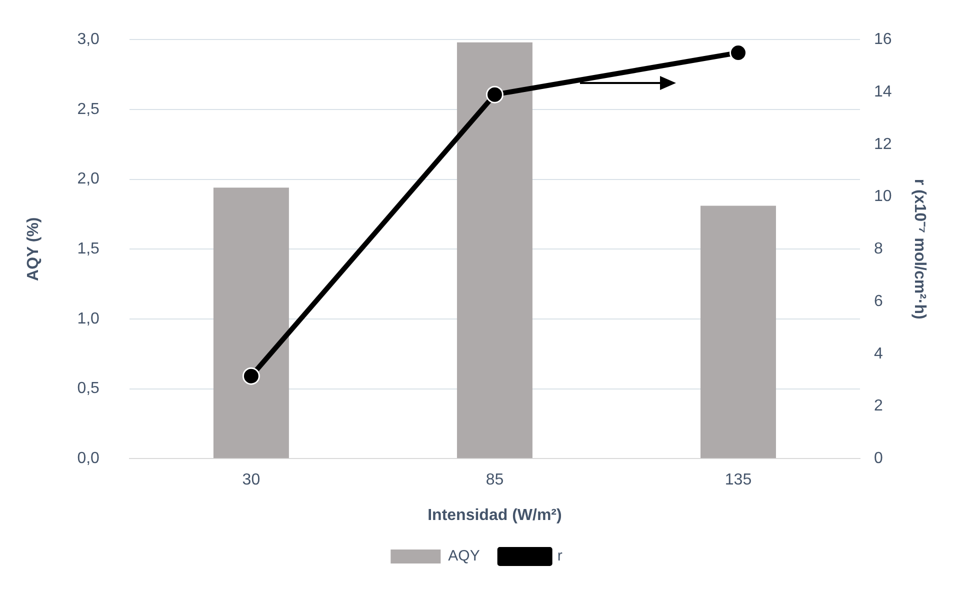 The height and width of the screenshot is (599, 958). Describe the element at coordinates (883, 197) in the screenshot. I see `y2-tick-label: 10` at that location.